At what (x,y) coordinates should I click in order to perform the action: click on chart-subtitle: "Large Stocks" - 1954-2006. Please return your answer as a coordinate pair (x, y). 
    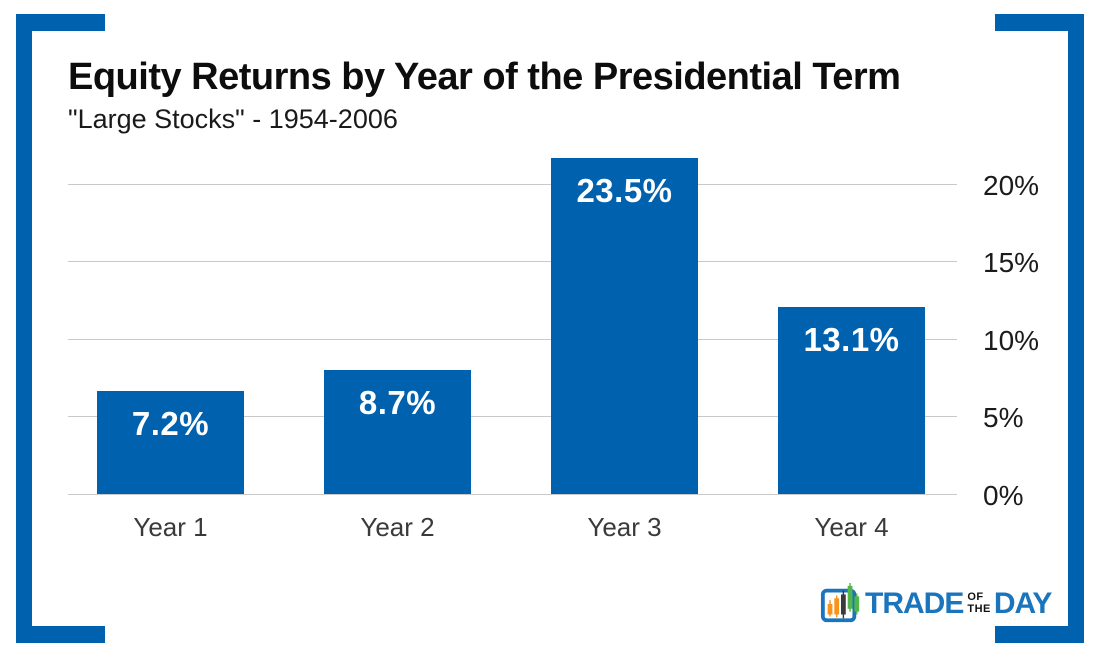
    Looking at the image, I should click on (233, 119).